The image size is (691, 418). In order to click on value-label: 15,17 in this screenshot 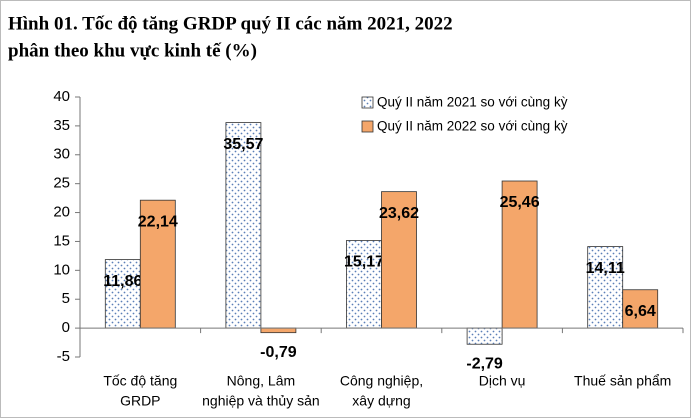, I will do `click(364, 262)`.